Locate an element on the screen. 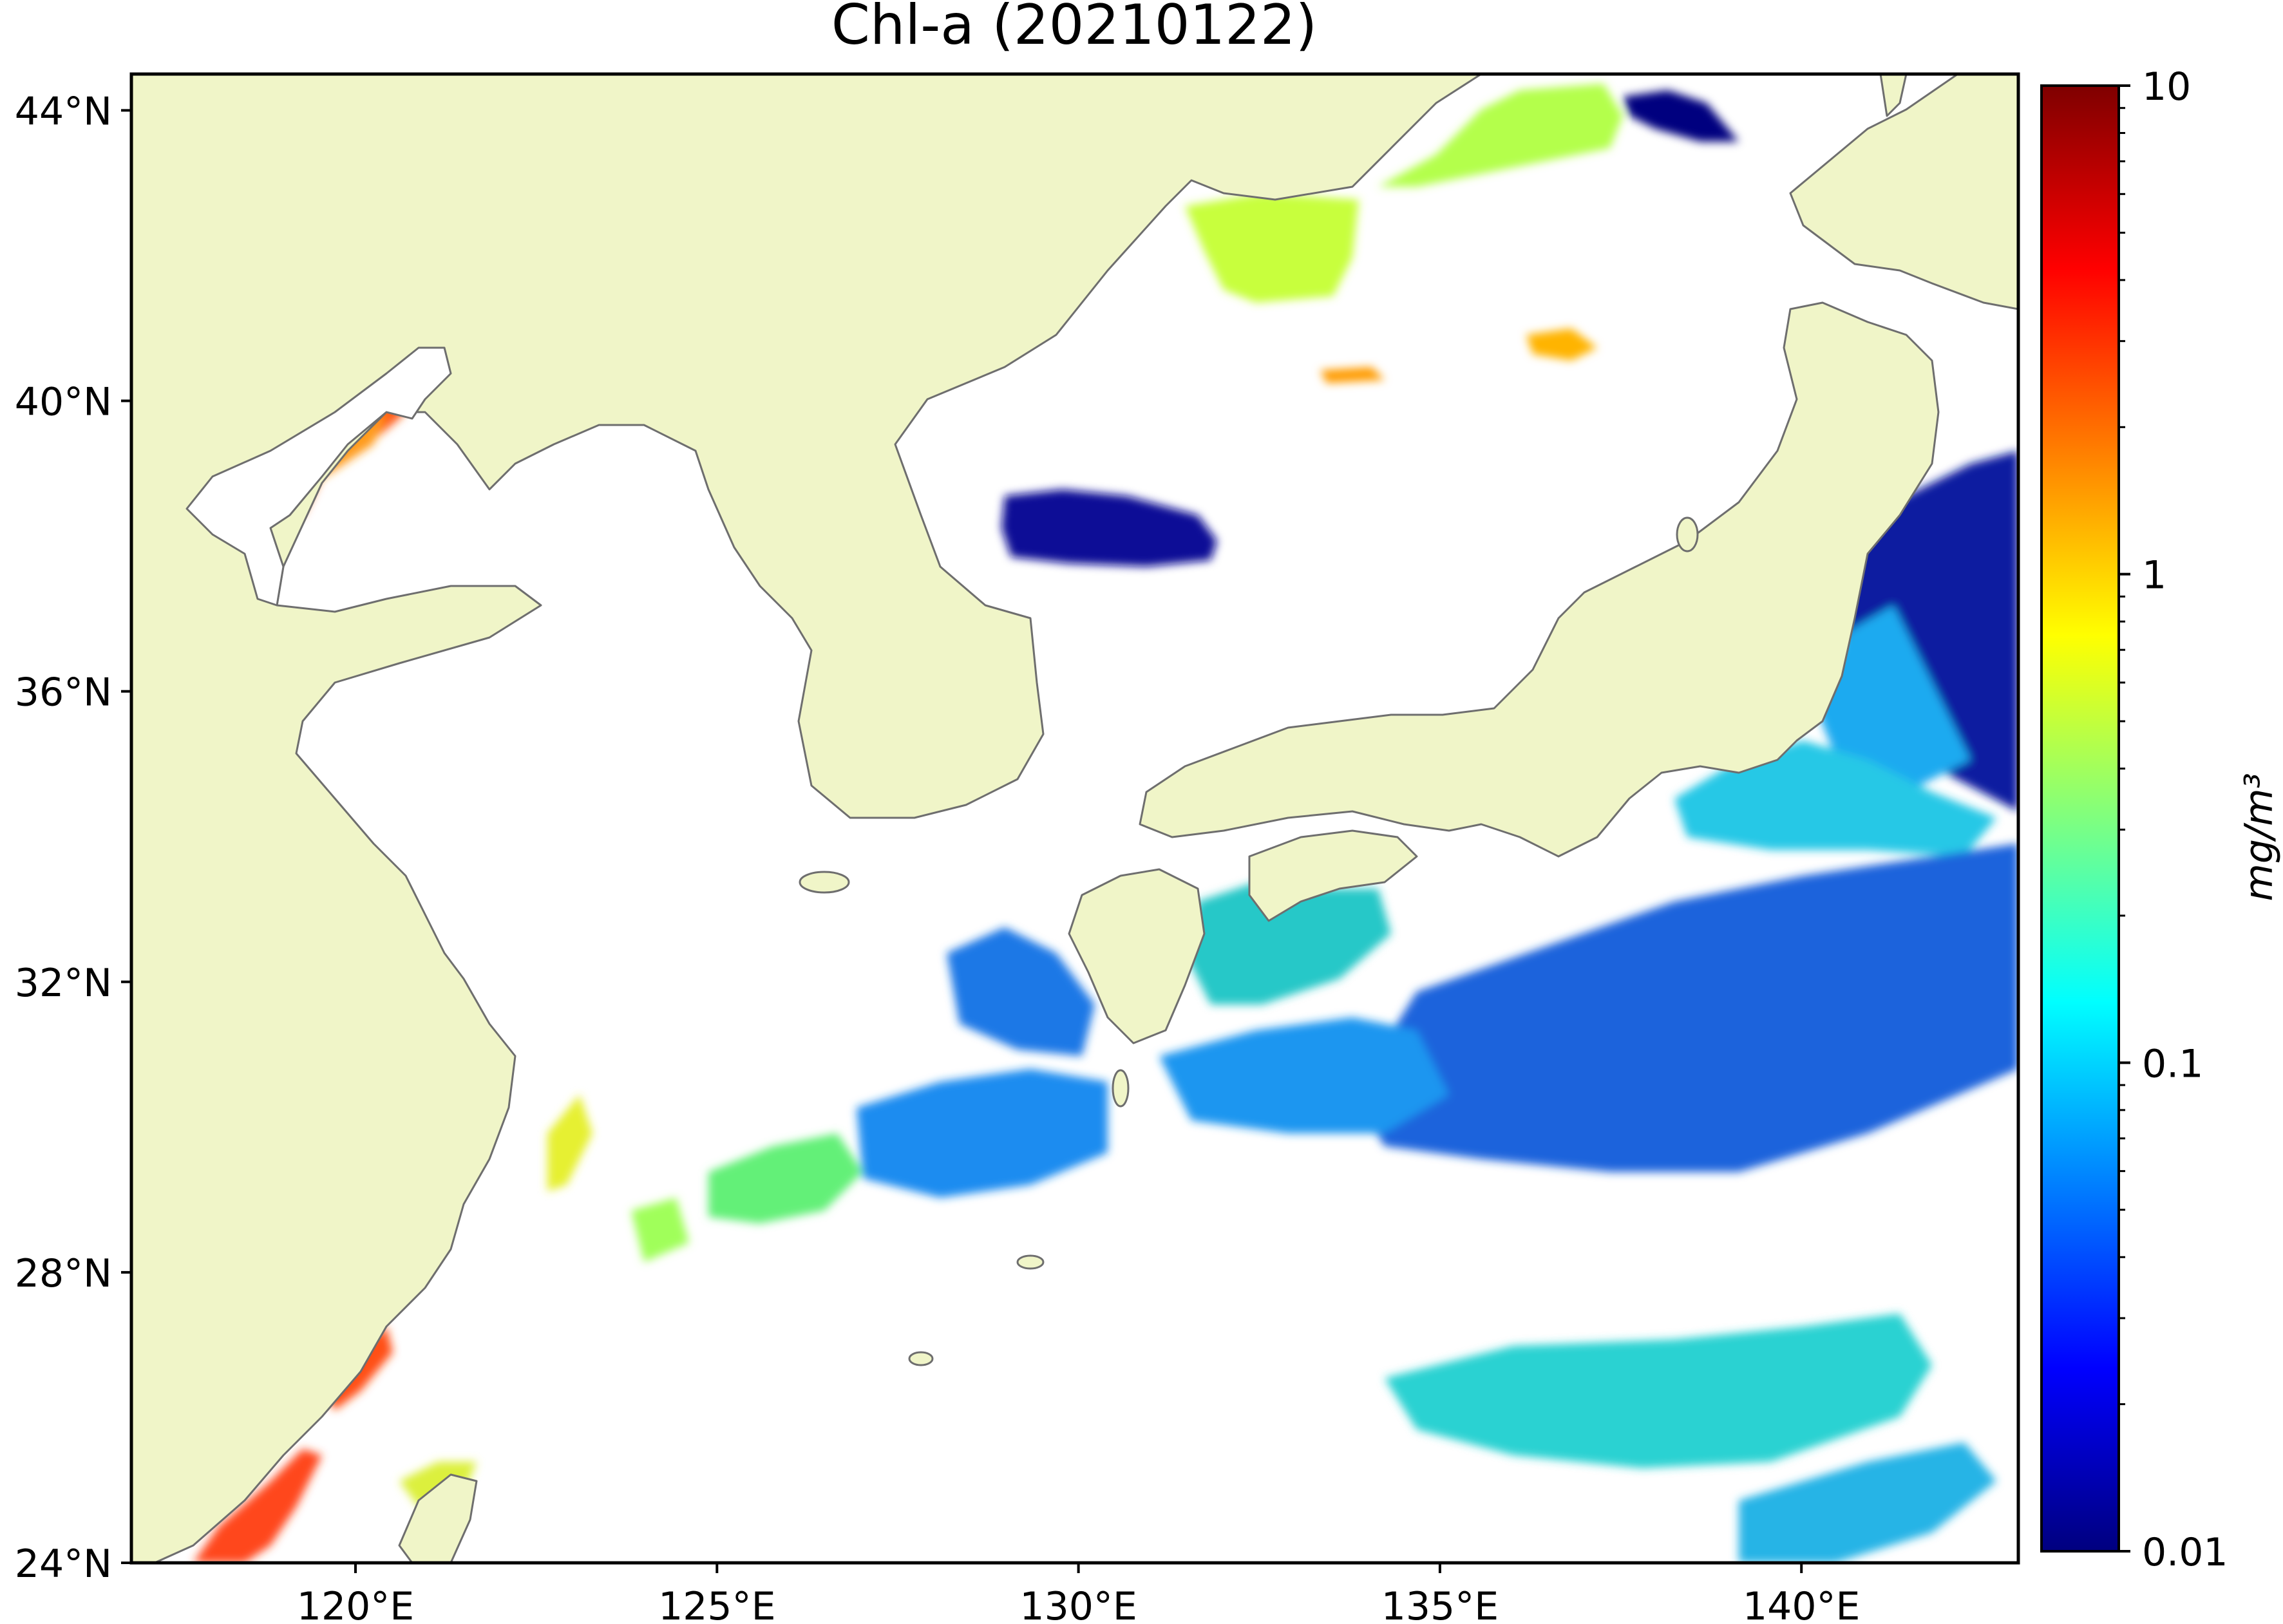  chl-patch-eastsea-mid is located at coordinates (1561, 345).